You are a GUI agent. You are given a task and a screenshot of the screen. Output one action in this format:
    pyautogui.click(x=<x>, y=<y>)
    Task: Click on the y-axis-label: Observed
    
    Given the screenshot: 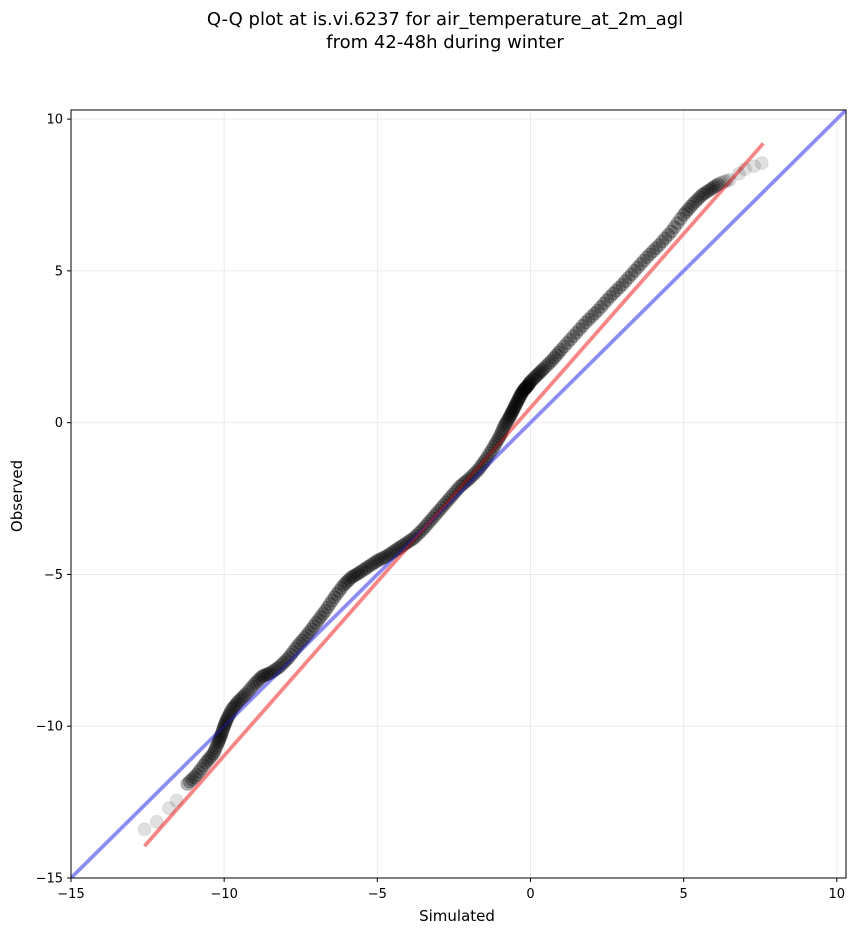 What is the action you would take?
    pyautogui.click(x=17, y=496)
    